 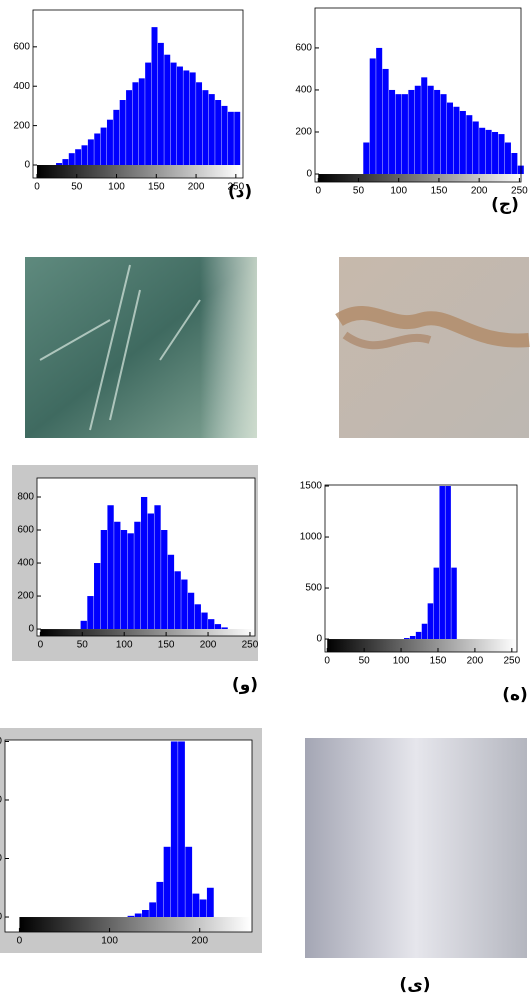 I want to click on y-tick-label: 200, so click(x=25, y=596).